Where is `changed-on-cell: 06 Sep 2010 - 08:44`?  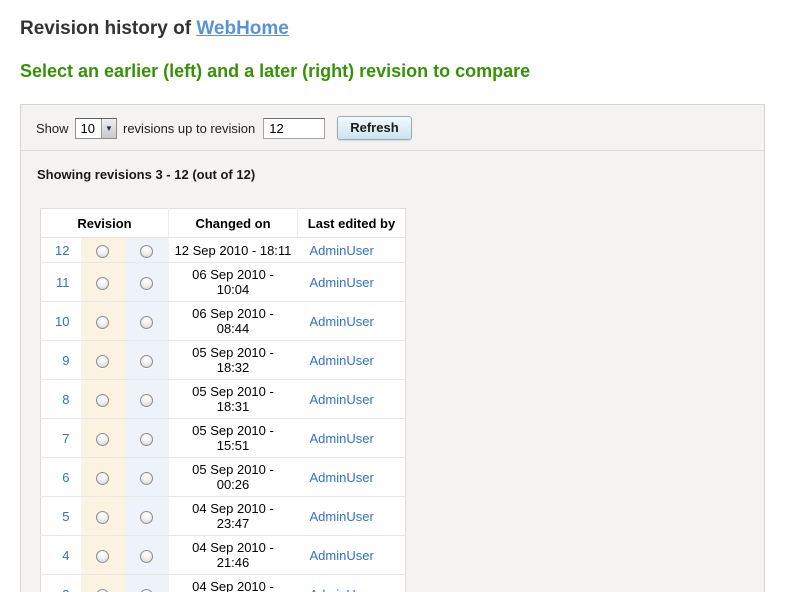
changed-on-cell: 06 Sep 2010 - 08:44 is located at coordinates (233, 321).